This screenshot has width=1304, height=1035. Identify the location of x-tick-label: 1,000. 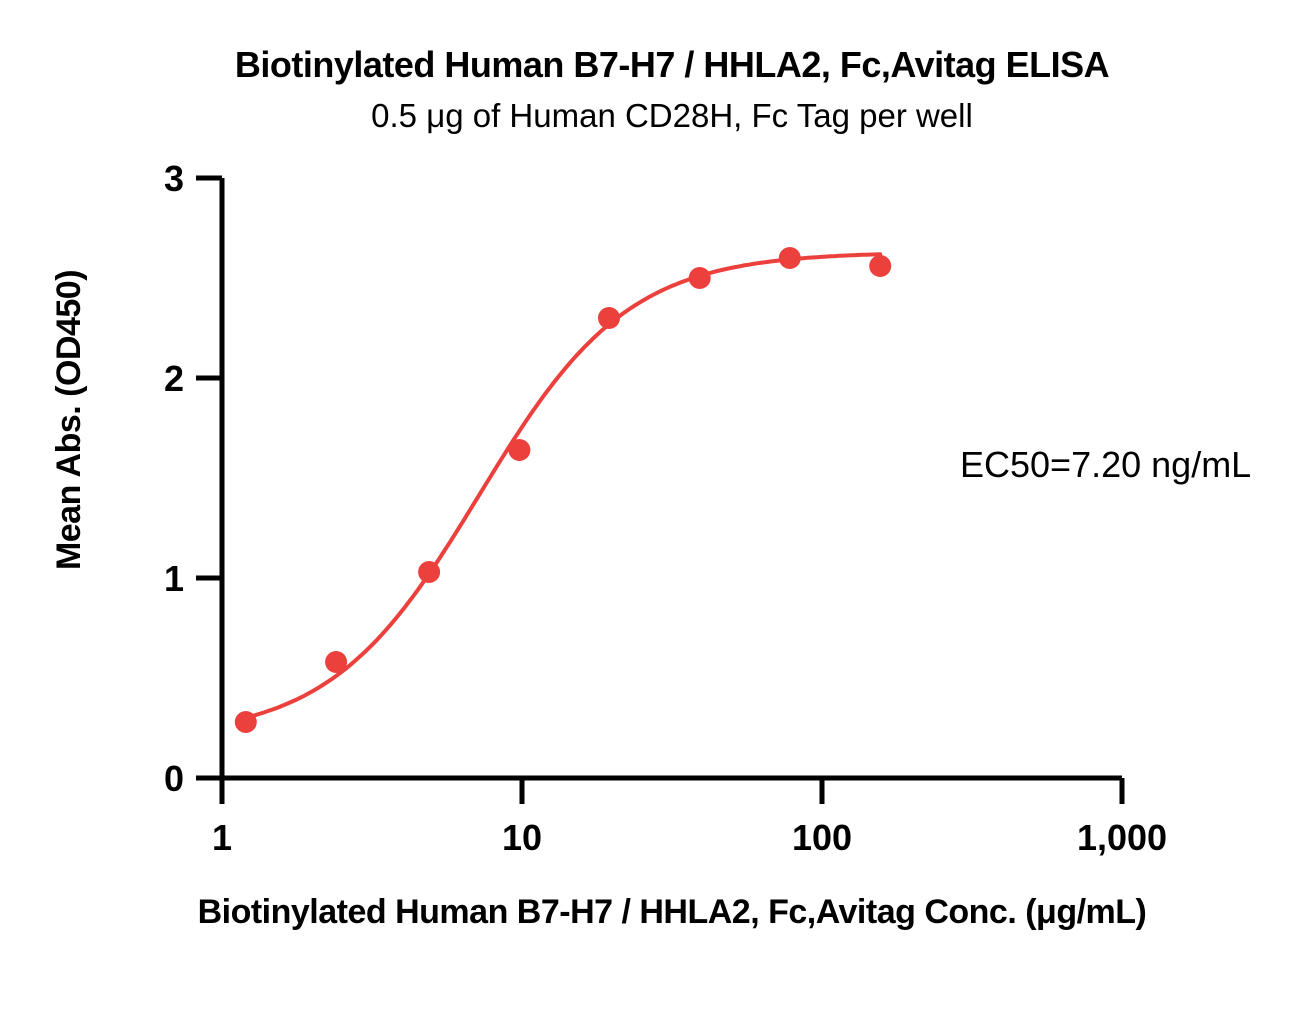
(1122, 837).